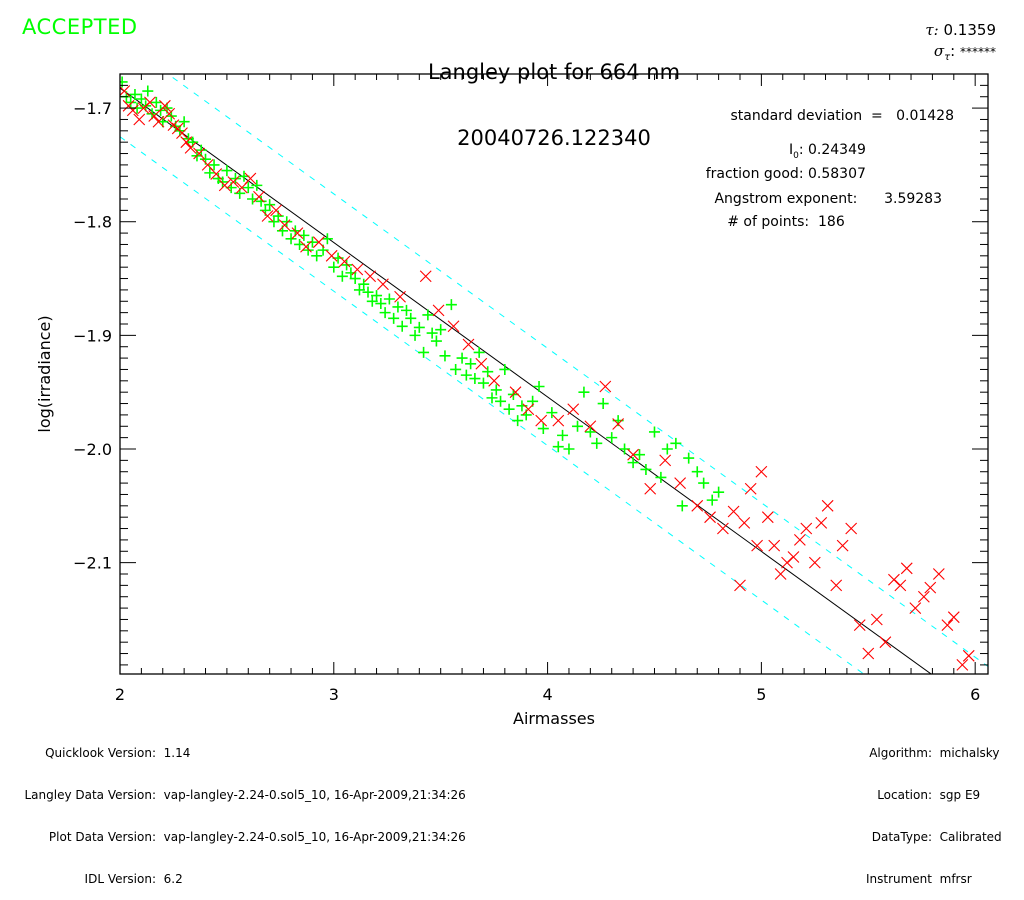 This screenshot has width=1024, height=900. Describe the element at coordinates (92, 563) in the screenshot. I see `y-tick-label: −2.1` at that location.